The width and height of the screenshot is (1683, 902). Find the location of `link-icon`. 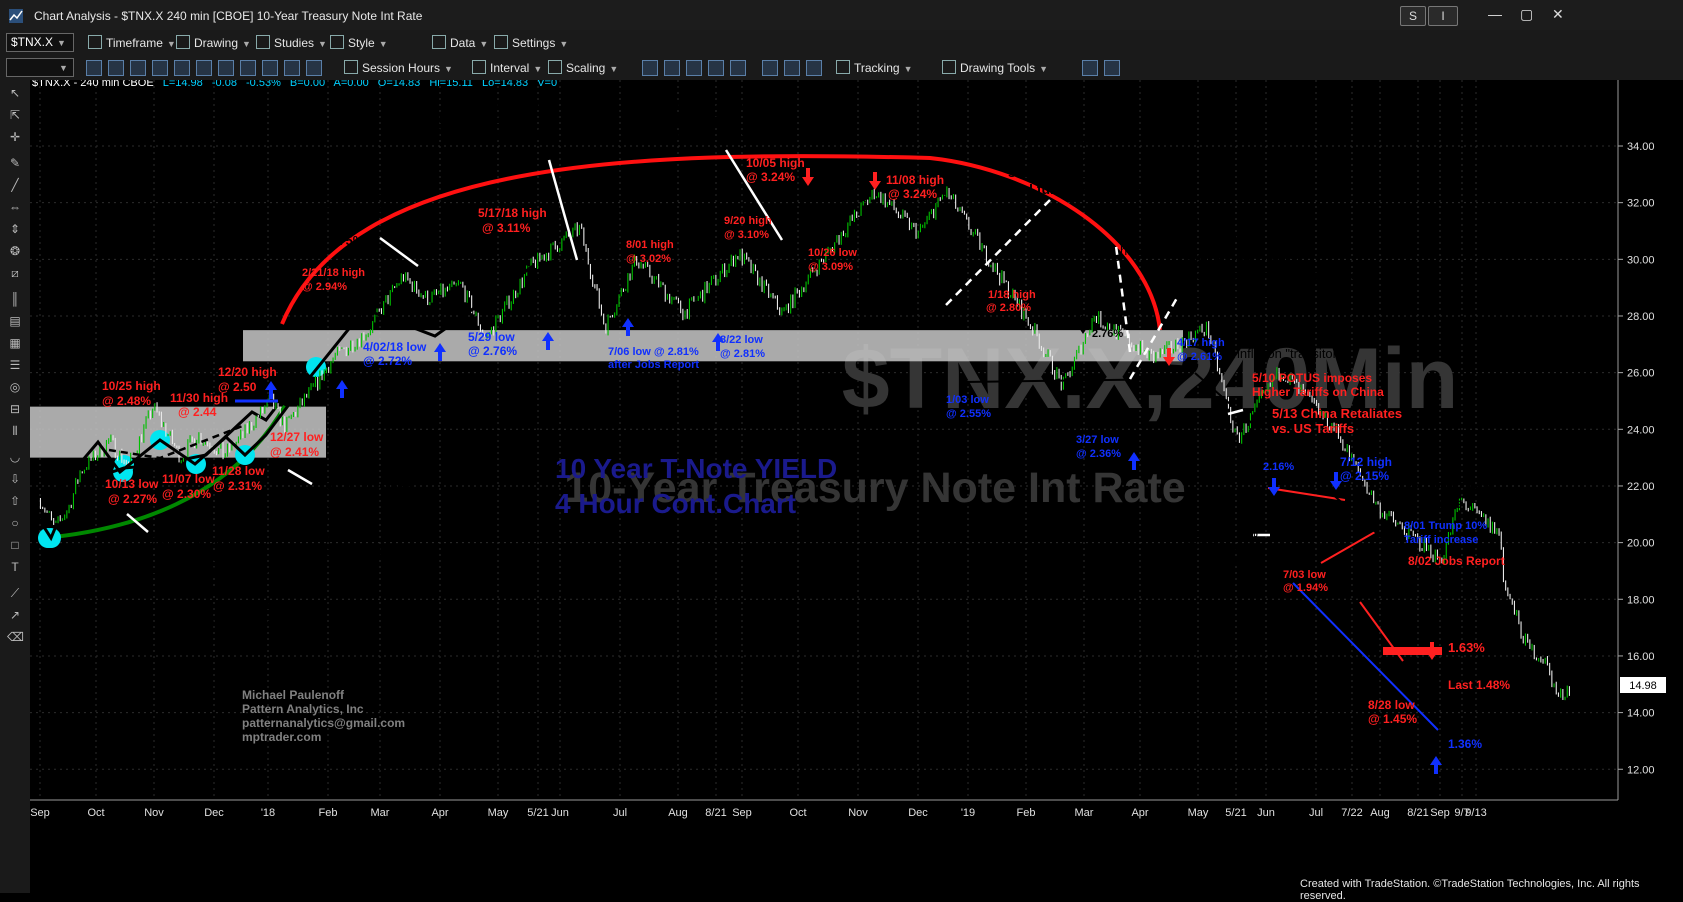

link-icon is located at coordinates (116, 68).